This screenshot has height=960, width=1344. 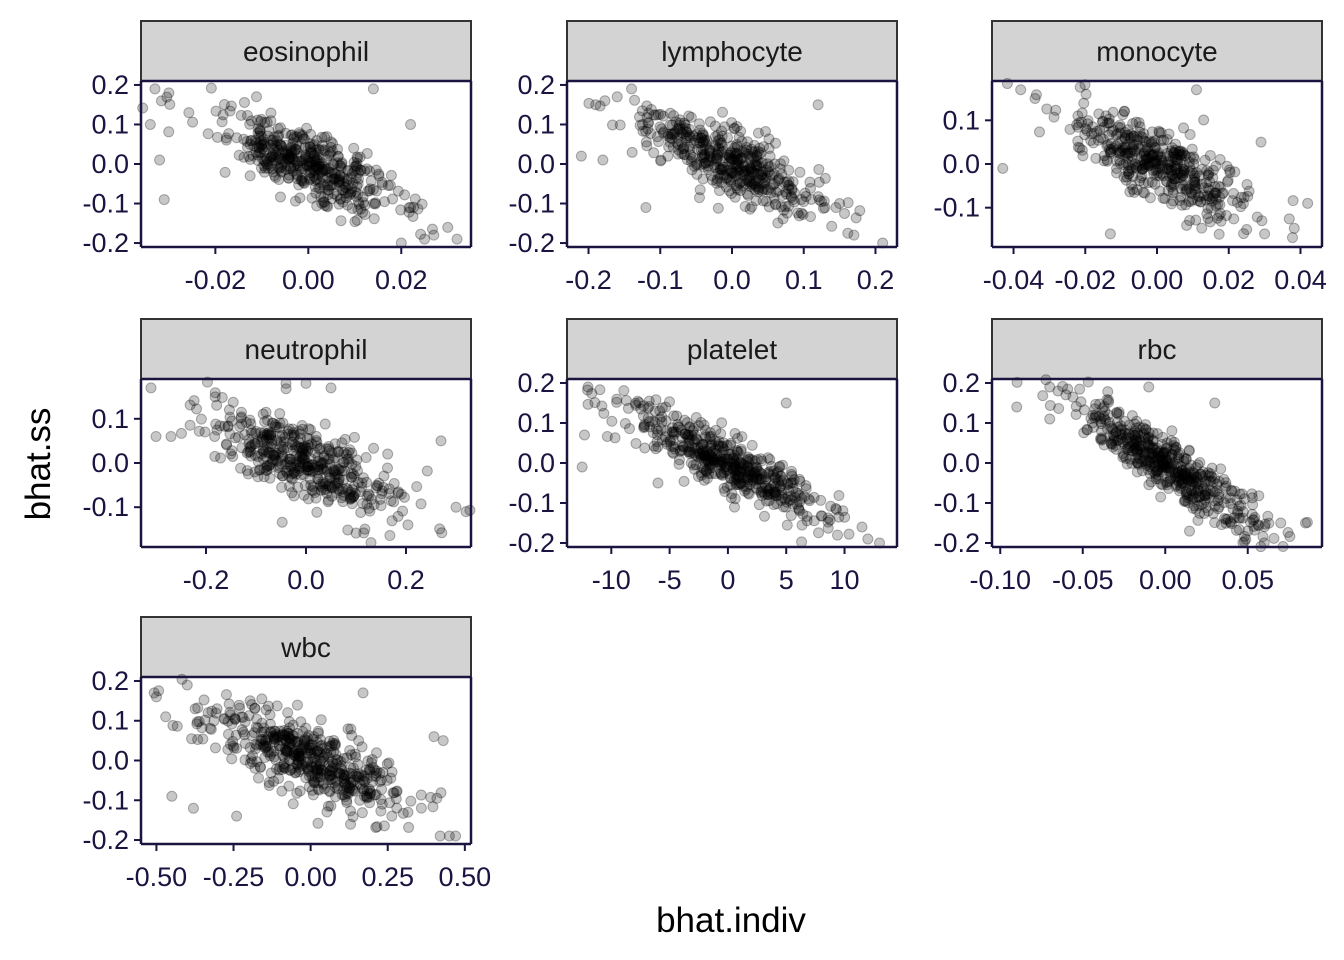 What do you see at coordinates (110, 85) in the screenshot?
I see `y-tick-label: 0.2` at bounding box center [110, 85].